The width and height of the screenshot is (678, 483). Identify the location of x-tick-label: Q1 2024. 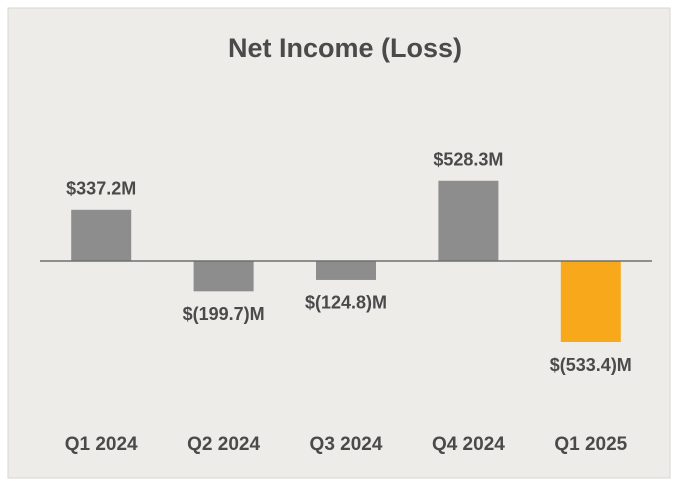
(101, 444).